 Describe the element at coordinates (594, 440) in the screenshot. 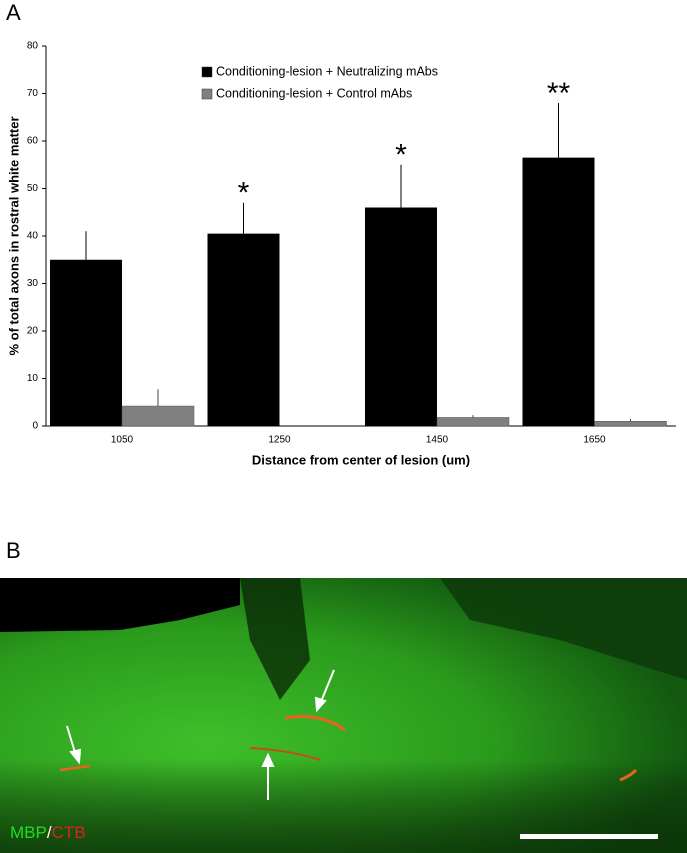

I see `x-tick-label: 1650` at that location.